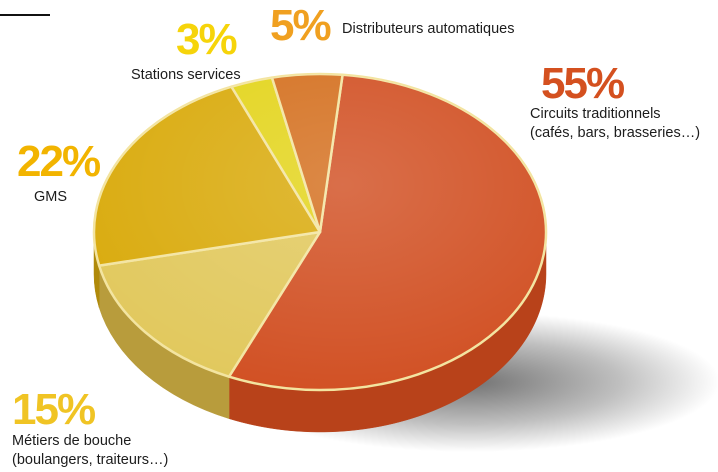  What do you see at coordinates (54, 409) in the screenshot?
I see `slice-percent-metiers: 15%` at bounding box center [54, 409].